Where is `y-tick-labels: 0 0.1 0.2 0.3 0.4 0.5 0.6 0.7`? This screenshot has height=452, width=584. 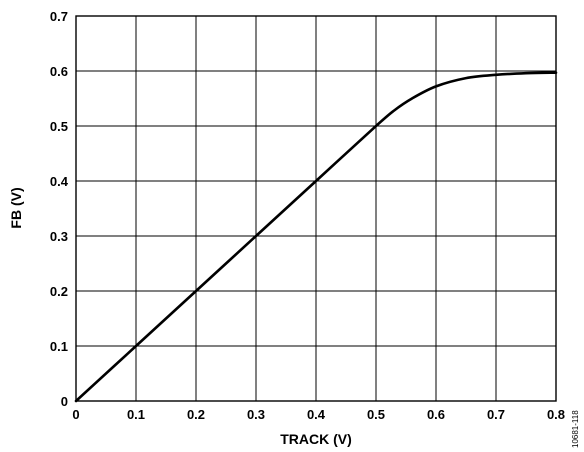
y-tick-labels: 0 0.1 0.2 0.3 0.4 0.5 0.6 0.7 is located at coordinates (59, 209).